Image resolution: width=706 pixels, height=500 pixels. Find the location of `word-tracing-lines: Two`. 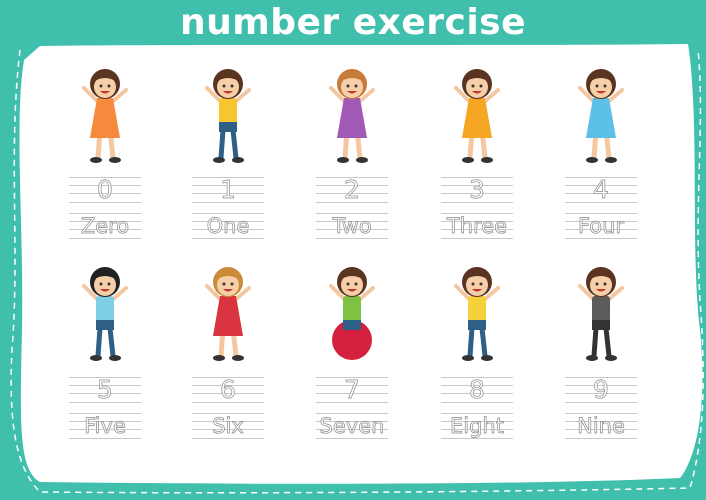

word-tracing-lines: Two is located at coordinates (352, 226).